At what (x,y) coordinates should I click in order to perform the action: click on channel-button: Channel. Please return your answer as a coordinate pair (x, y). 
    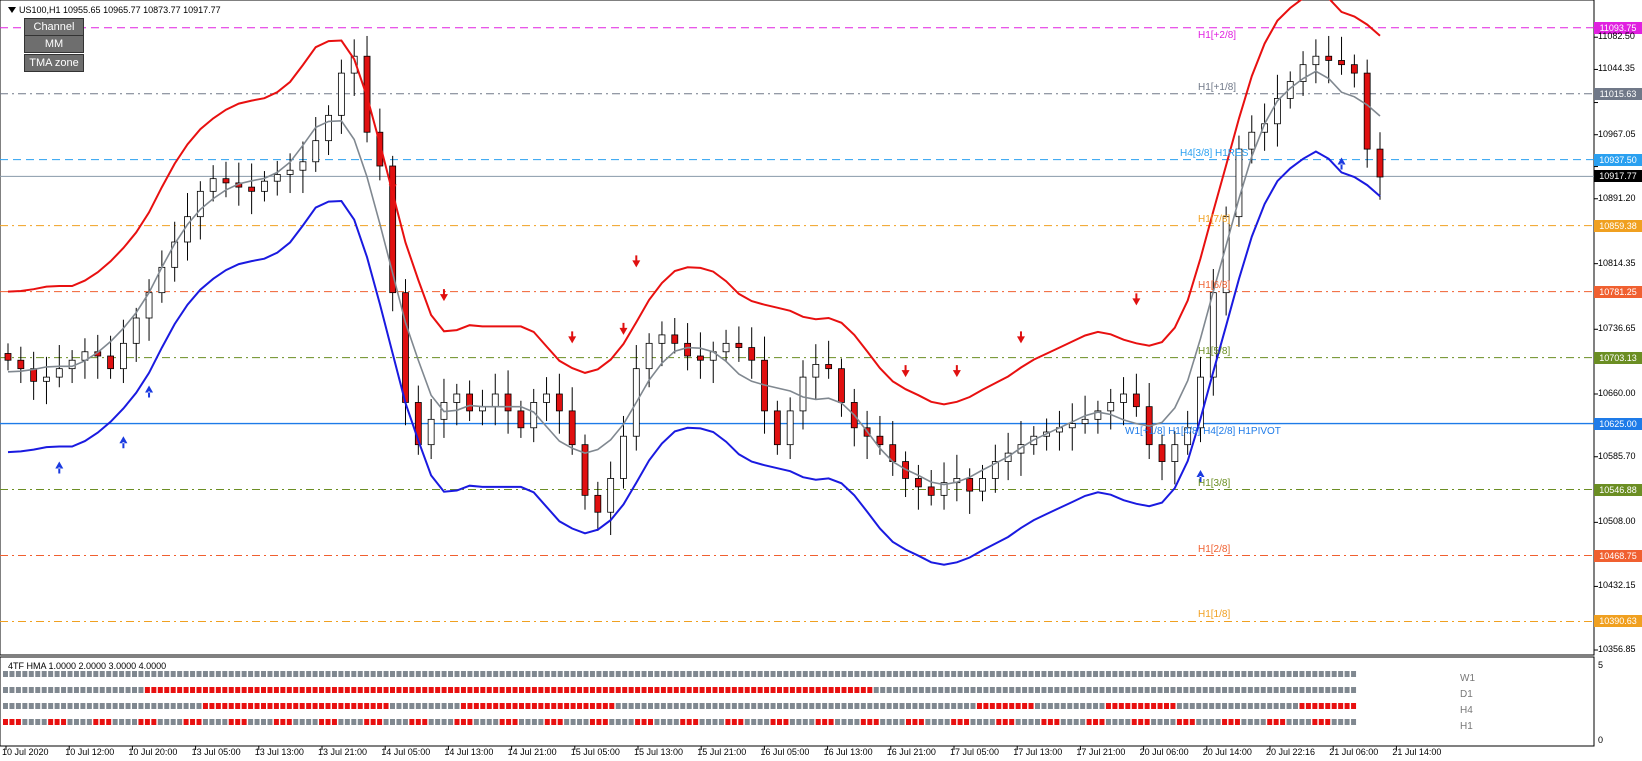
    Looking at the image, I should click on (54, 27).